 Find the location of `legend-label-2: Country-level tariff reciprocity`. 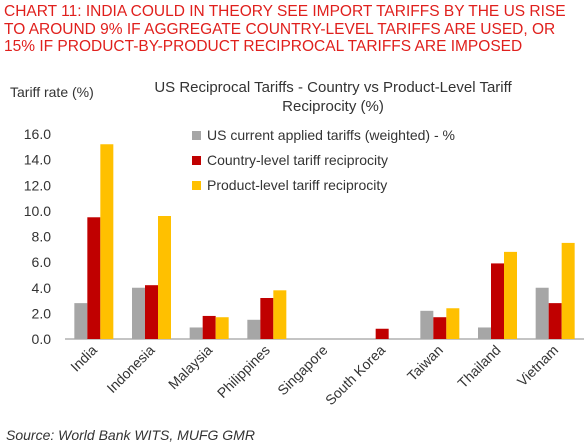

legend-label-2: Country-level tariff reciprocity is located at coordinates (297, 160).